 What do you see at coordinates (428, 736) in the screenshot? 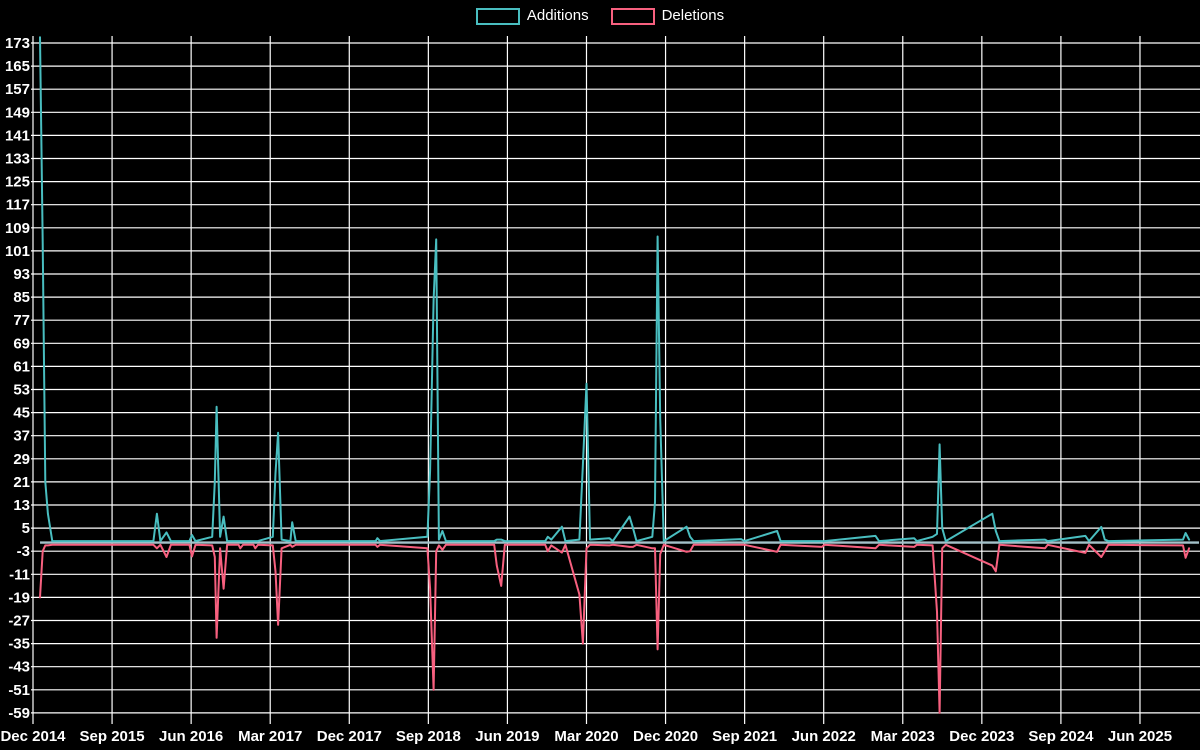
I see `x-tick-label: Sep 2018` at bounding box center [428, 736].